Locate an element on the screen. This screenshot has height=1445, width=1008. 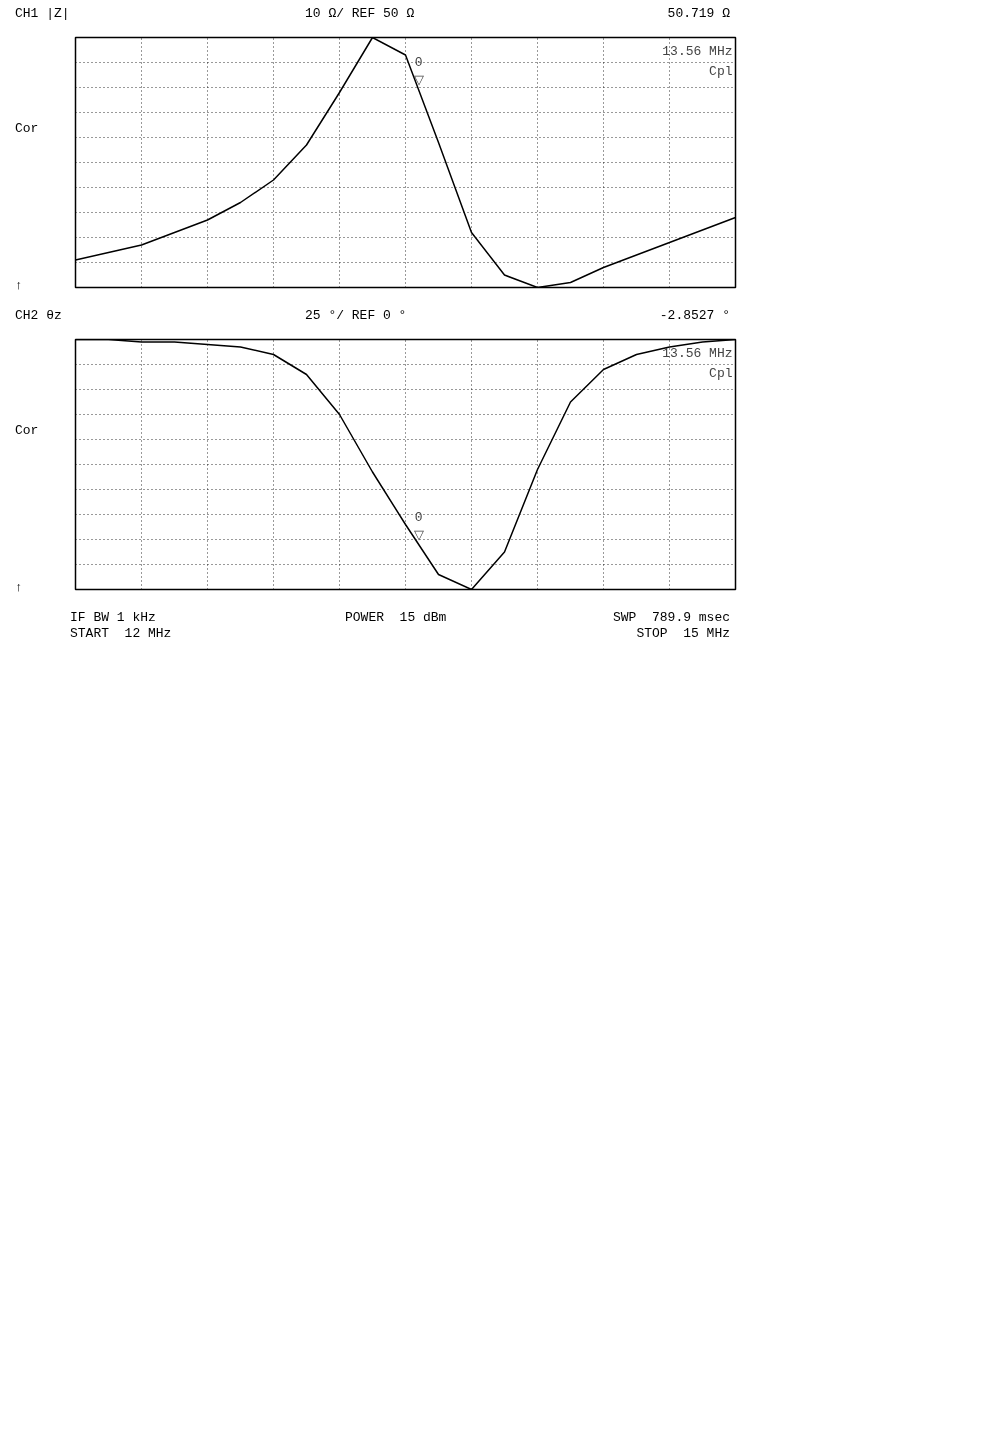
chart-title: CH2 θz is located at coordinates (38, 316).